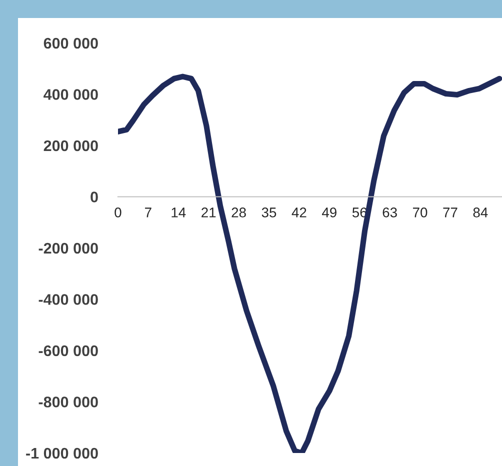 This screenshot has height=466, width=502. Describe the element at coordinates (62, 453) in the screenshot. I see `y-tick-label: -1 000 000` at that location.